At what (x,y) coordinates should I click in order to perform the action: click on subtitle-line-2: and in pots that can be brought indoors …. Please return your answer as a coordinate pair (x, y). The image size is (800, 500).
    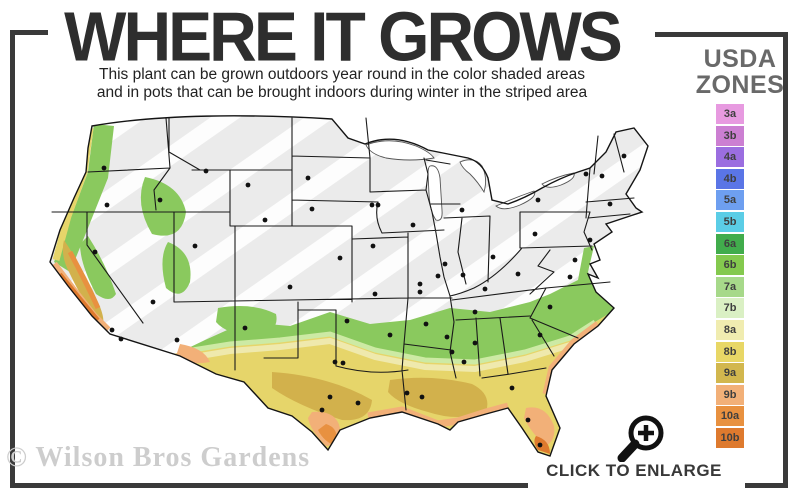
    Looking at the image, I should click on (342, 92).